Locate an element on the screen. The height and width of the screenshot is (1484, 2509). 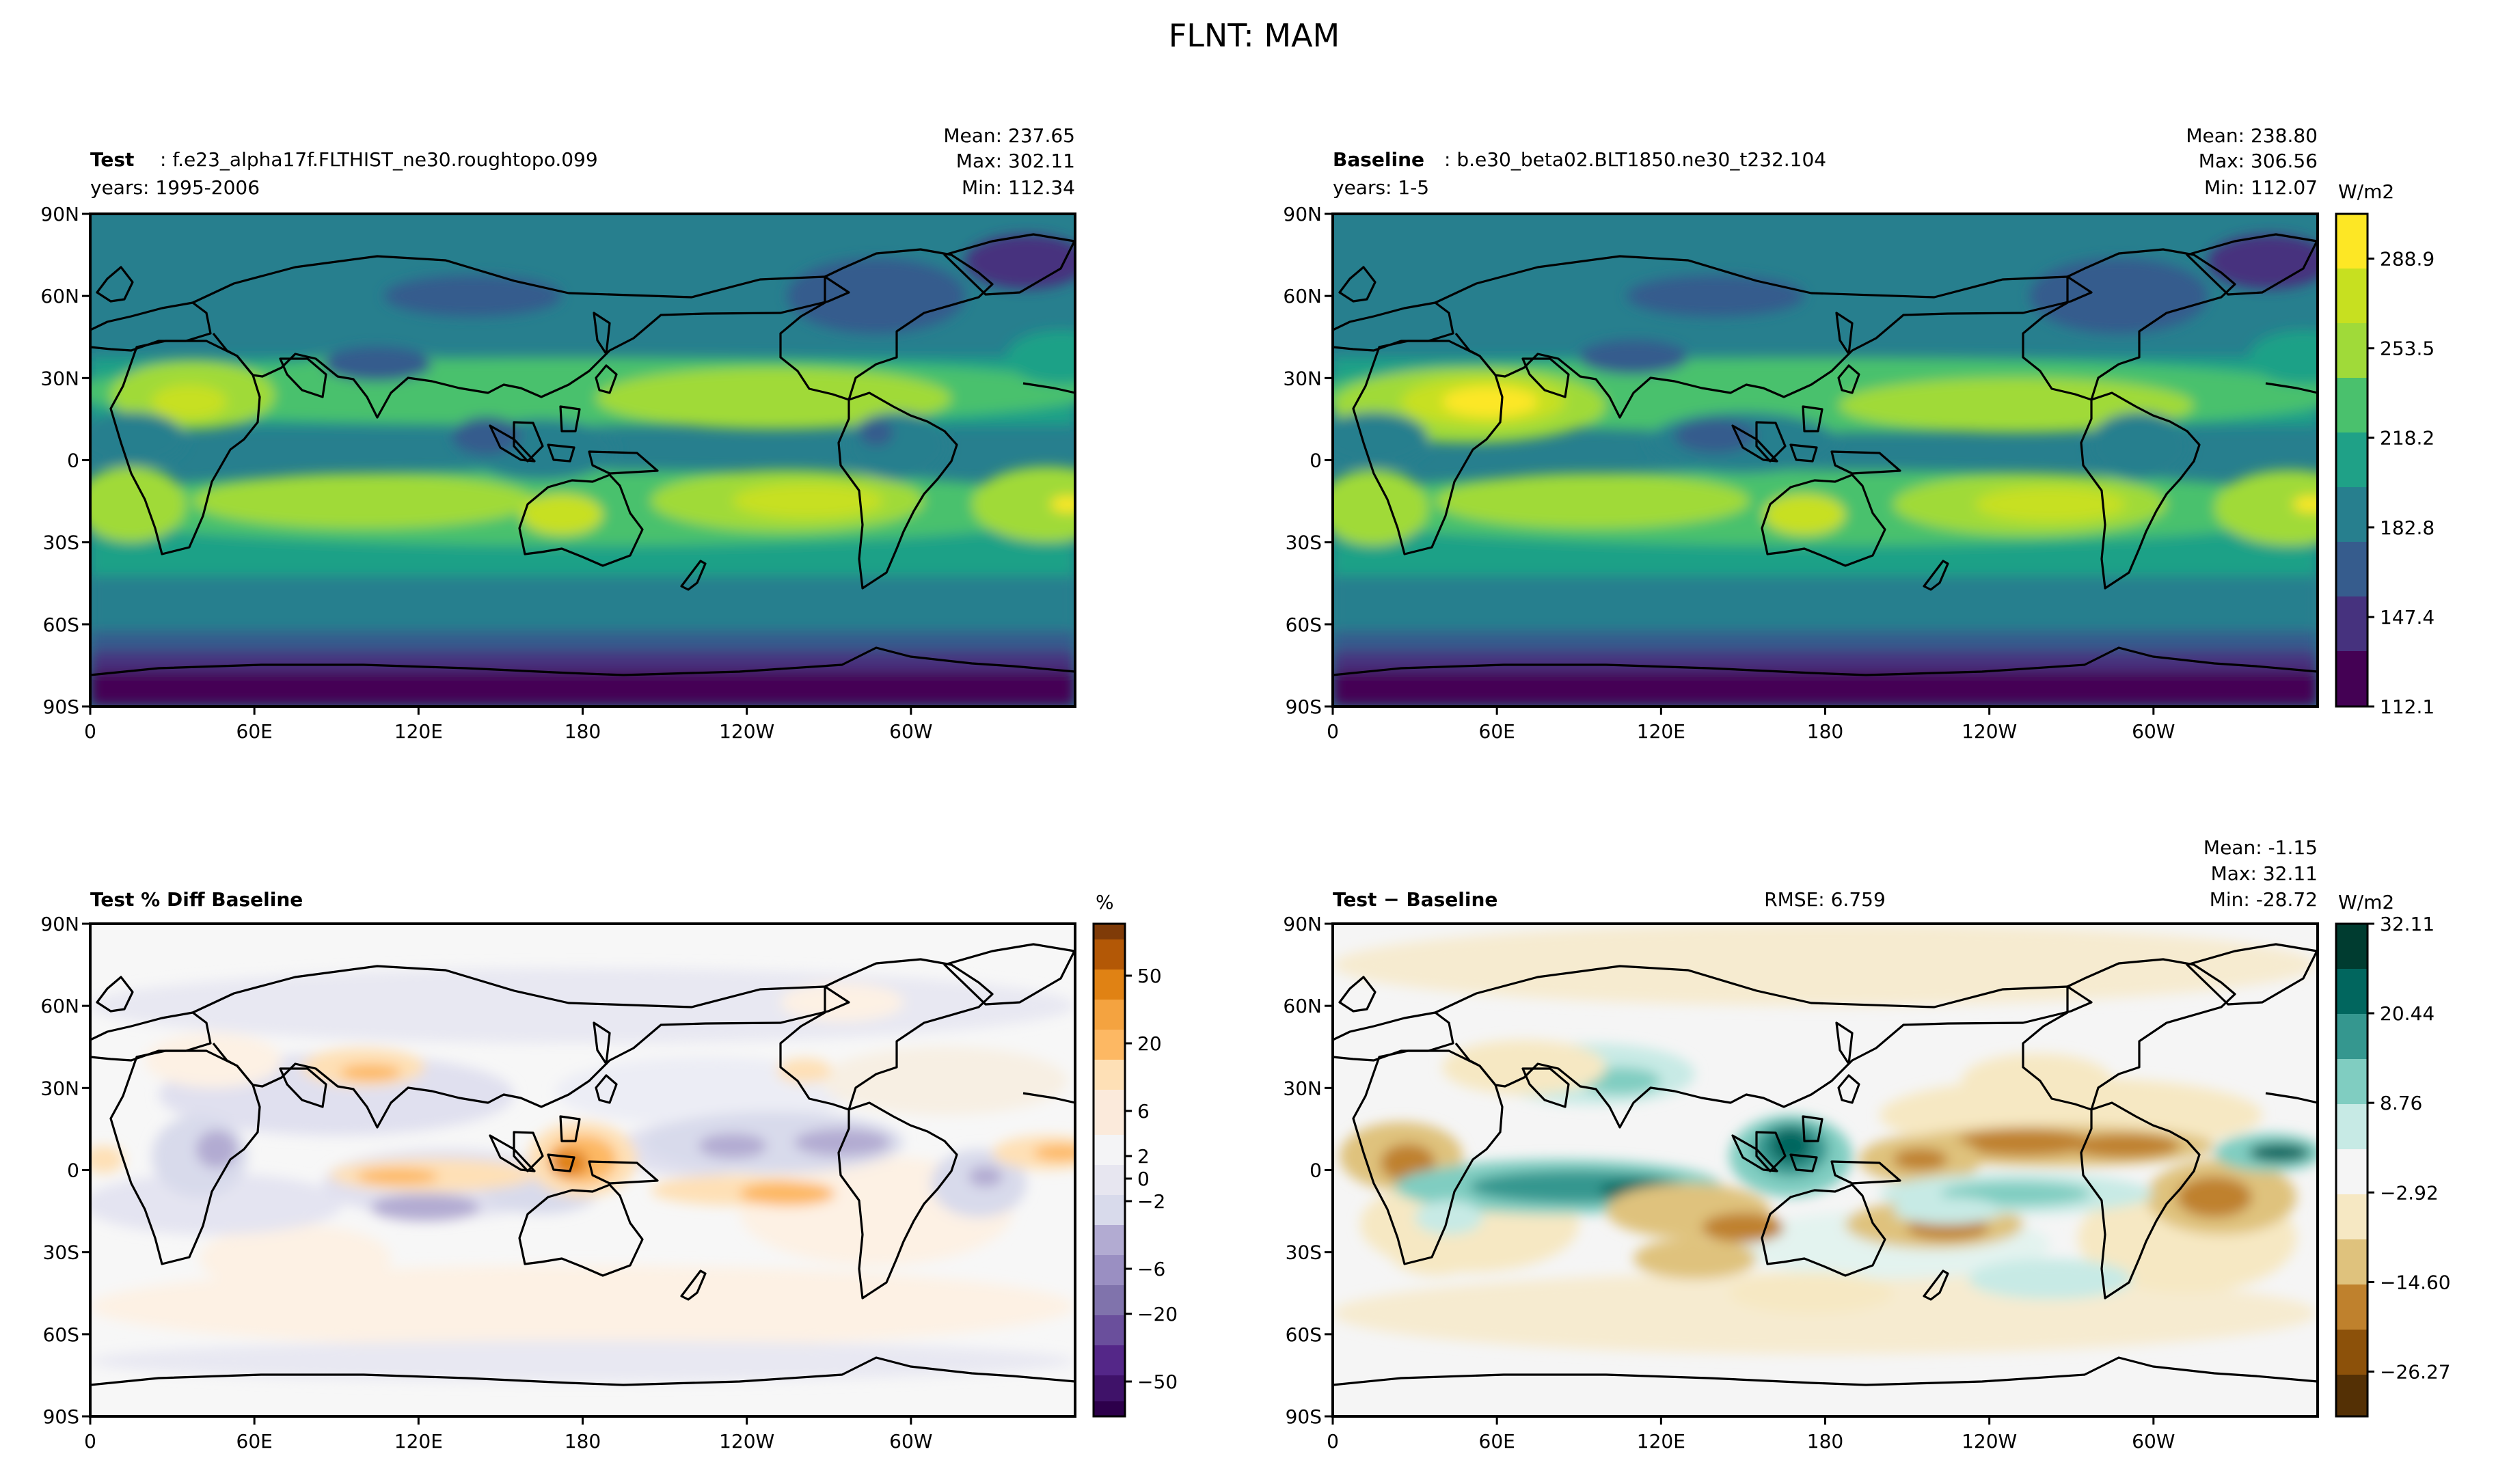
colorbar-tick-label: 32.11 is located at coordinates (2407, 924).